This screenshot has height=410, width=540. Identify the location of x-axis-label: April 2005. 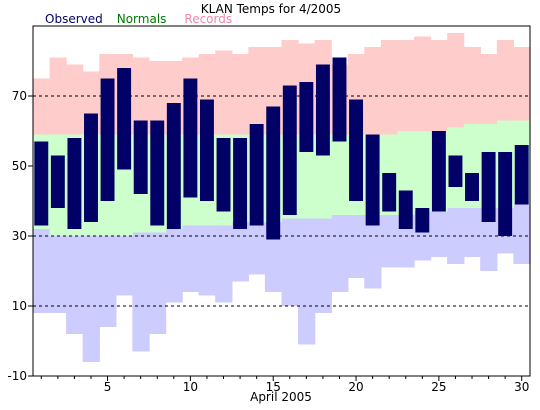
(281, 397).